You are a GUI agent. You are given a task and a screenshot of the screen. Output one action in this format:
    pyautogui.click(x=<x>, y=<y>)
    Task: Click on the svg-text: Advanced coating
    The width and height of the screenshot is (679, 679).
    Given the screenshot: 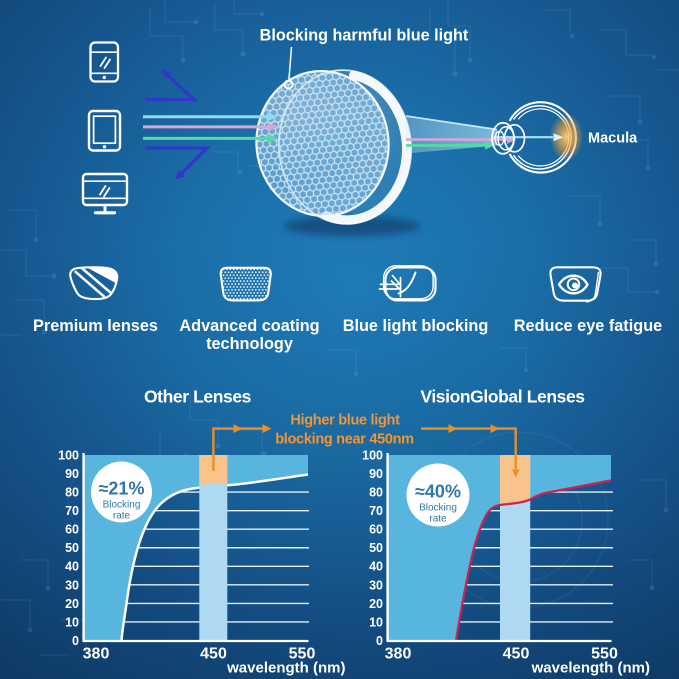 What is the action you would take?
    pyautogui.click(x=249, y=326)
    